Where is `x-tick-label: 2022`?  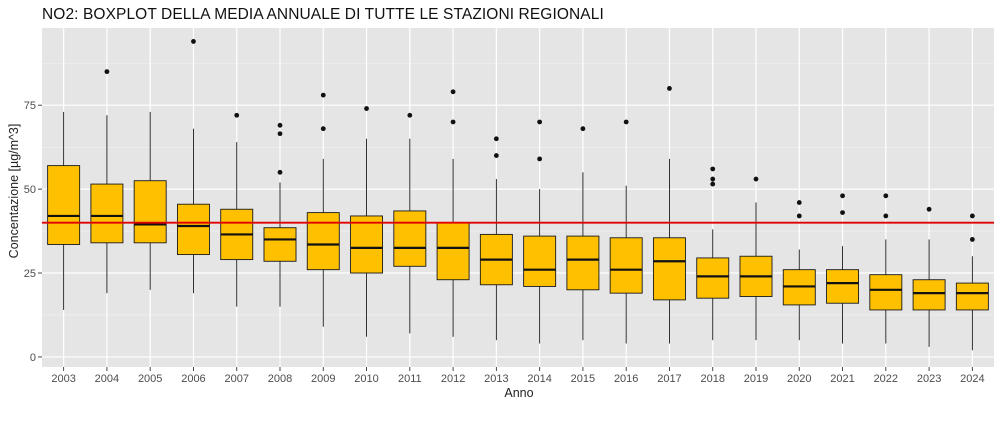
x-tick-label: 2022 is located at coordinates (886, 379).